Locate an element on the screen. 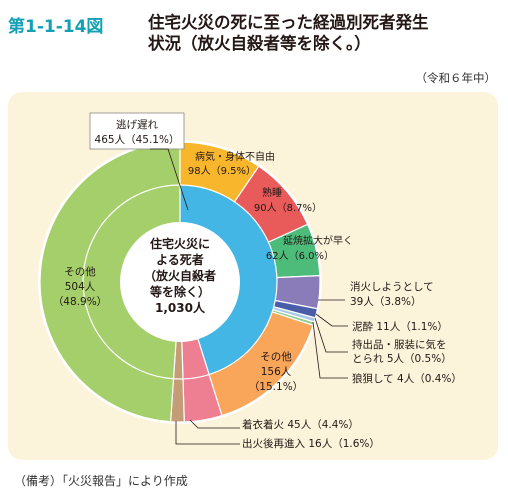 Image resolution: width=508 pixels, height=502 pixels. escape-delay-label-box is located at coordinates (137, 131).